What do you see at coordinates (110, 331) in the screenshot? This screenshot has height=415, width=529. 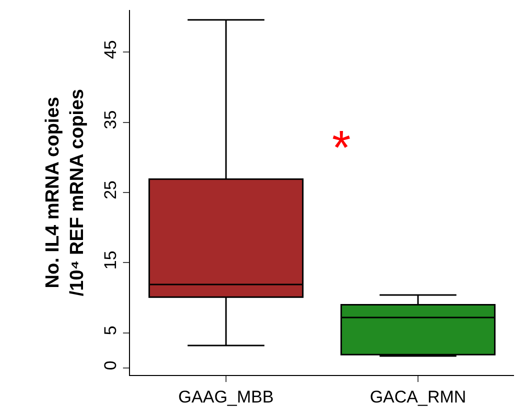 I see `y-tick-label: 5` at bounding box center [110, 331].